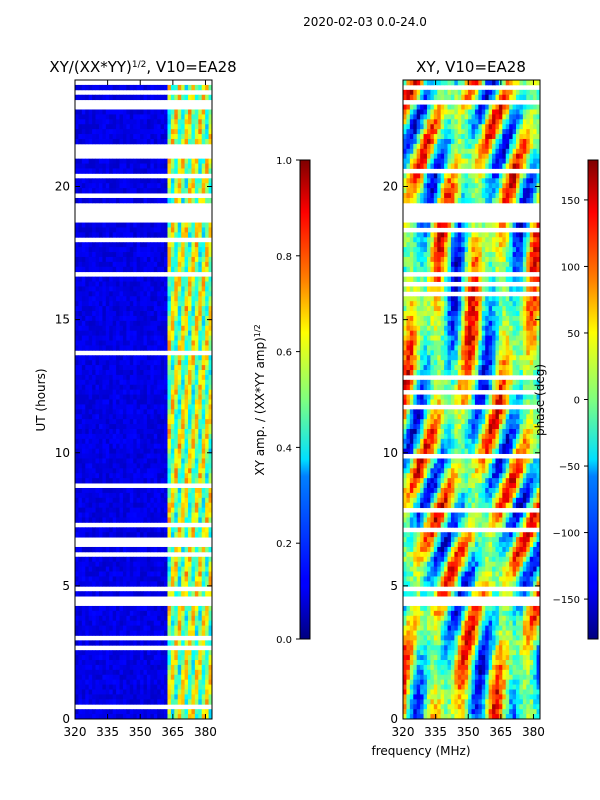  I want to click on x-tick-label: 350, so click(140, 732).